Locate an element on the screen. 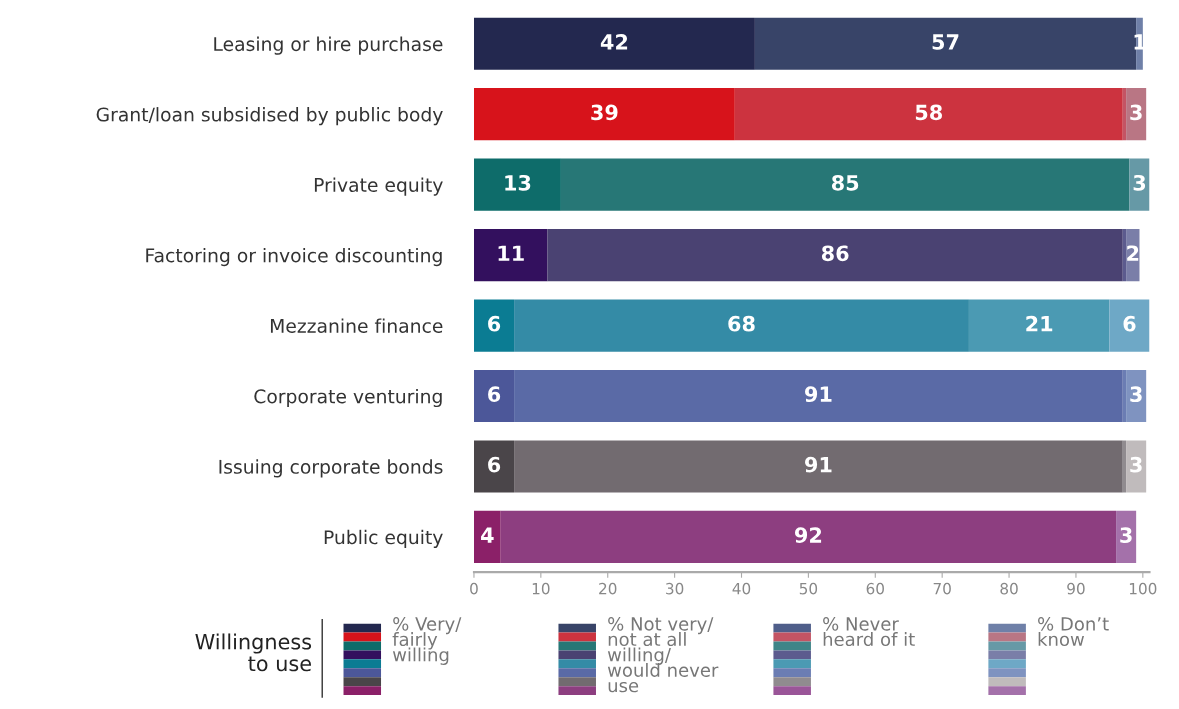 The image size is (1179, 709). data-label: 92 is located at coordinates (808, 535).